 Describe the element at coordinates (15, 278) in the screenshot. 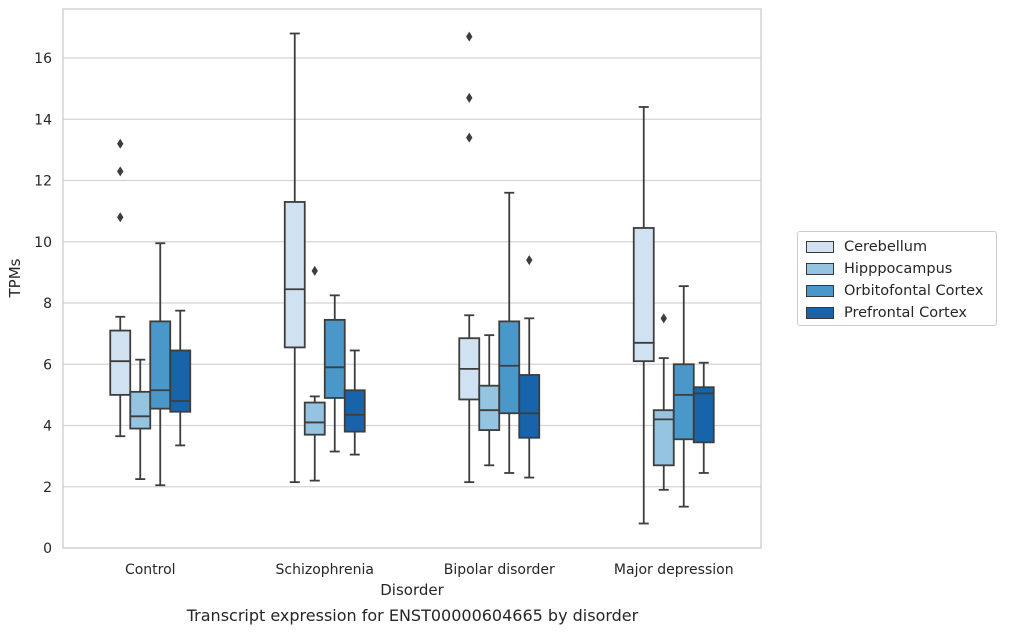

I see `y-axis-title: TPMs` at that location.